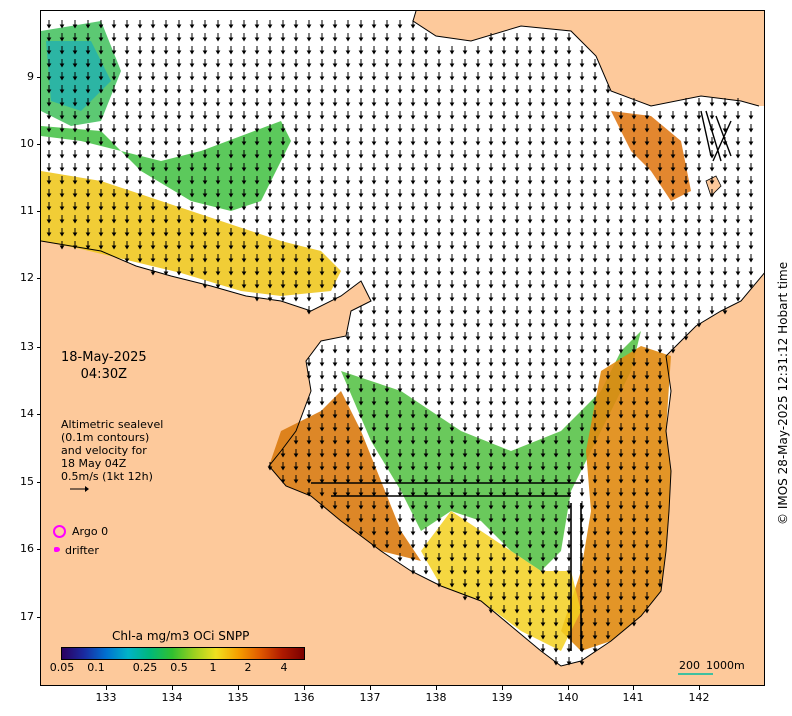 The image size is (792, 716). What do you see at coordinates (689, 665) in the screenshot?
I see `scale-label-200: 200` at bounding box center [689, 665].